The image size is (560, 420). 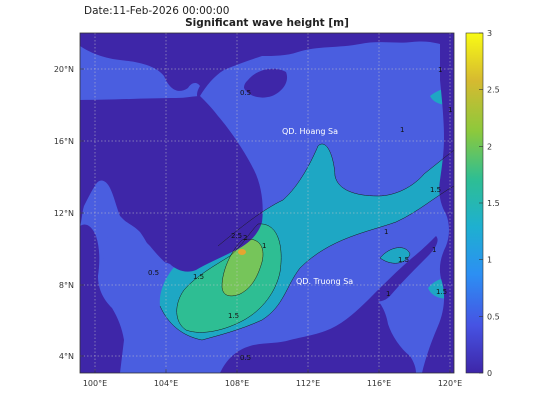 What do you see at coordinates (489, 33) in the screenshot?
I see `colorbar-tick-label: 3` at bounding box center [489, 33].